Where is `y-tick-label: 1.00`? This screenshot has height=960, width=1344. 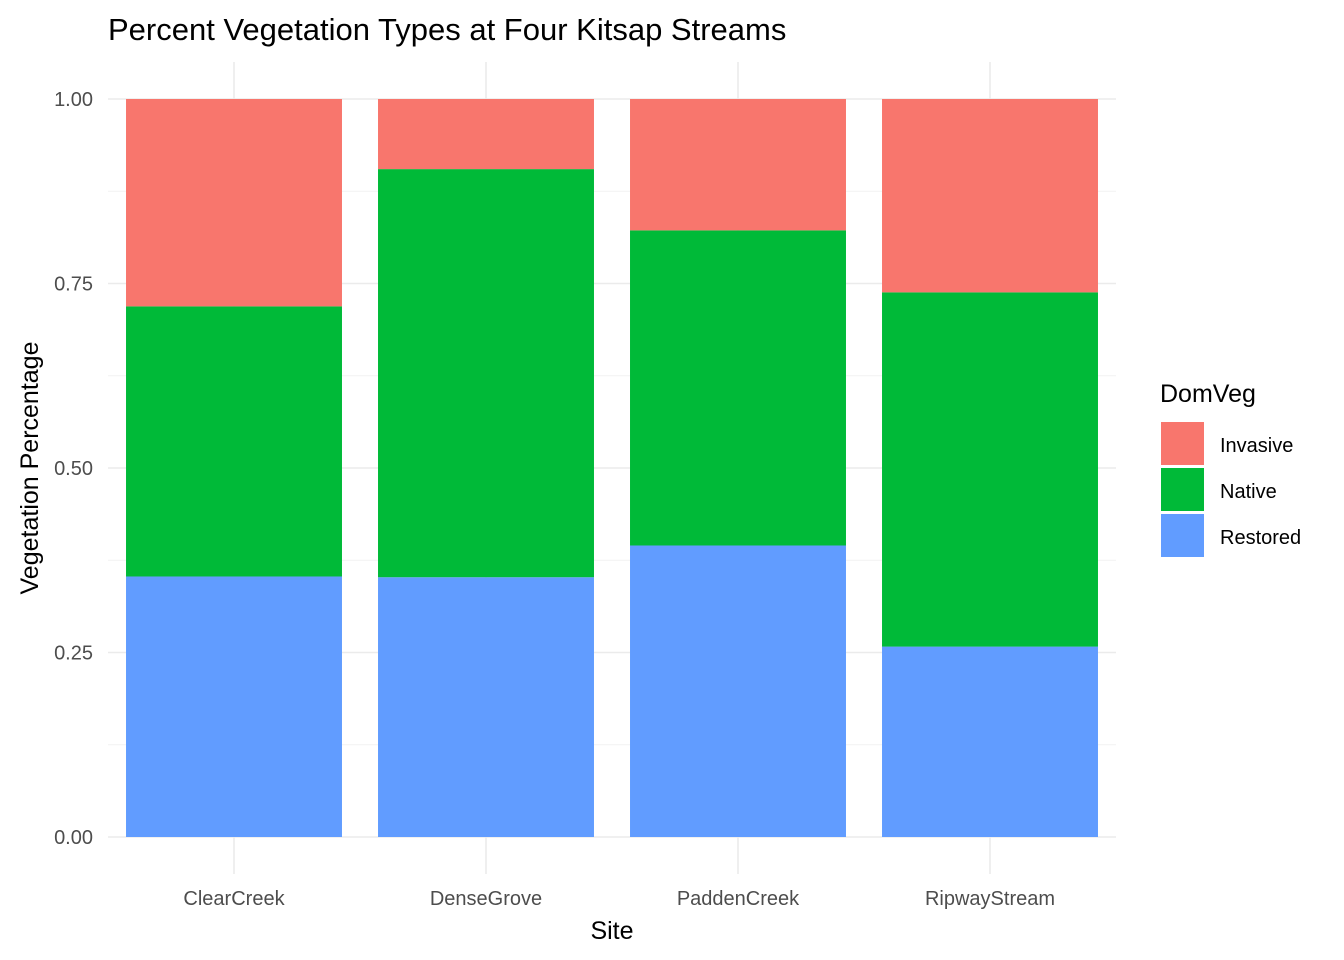
y-tick-label: 1.00 is located at coordinates (73, 100).